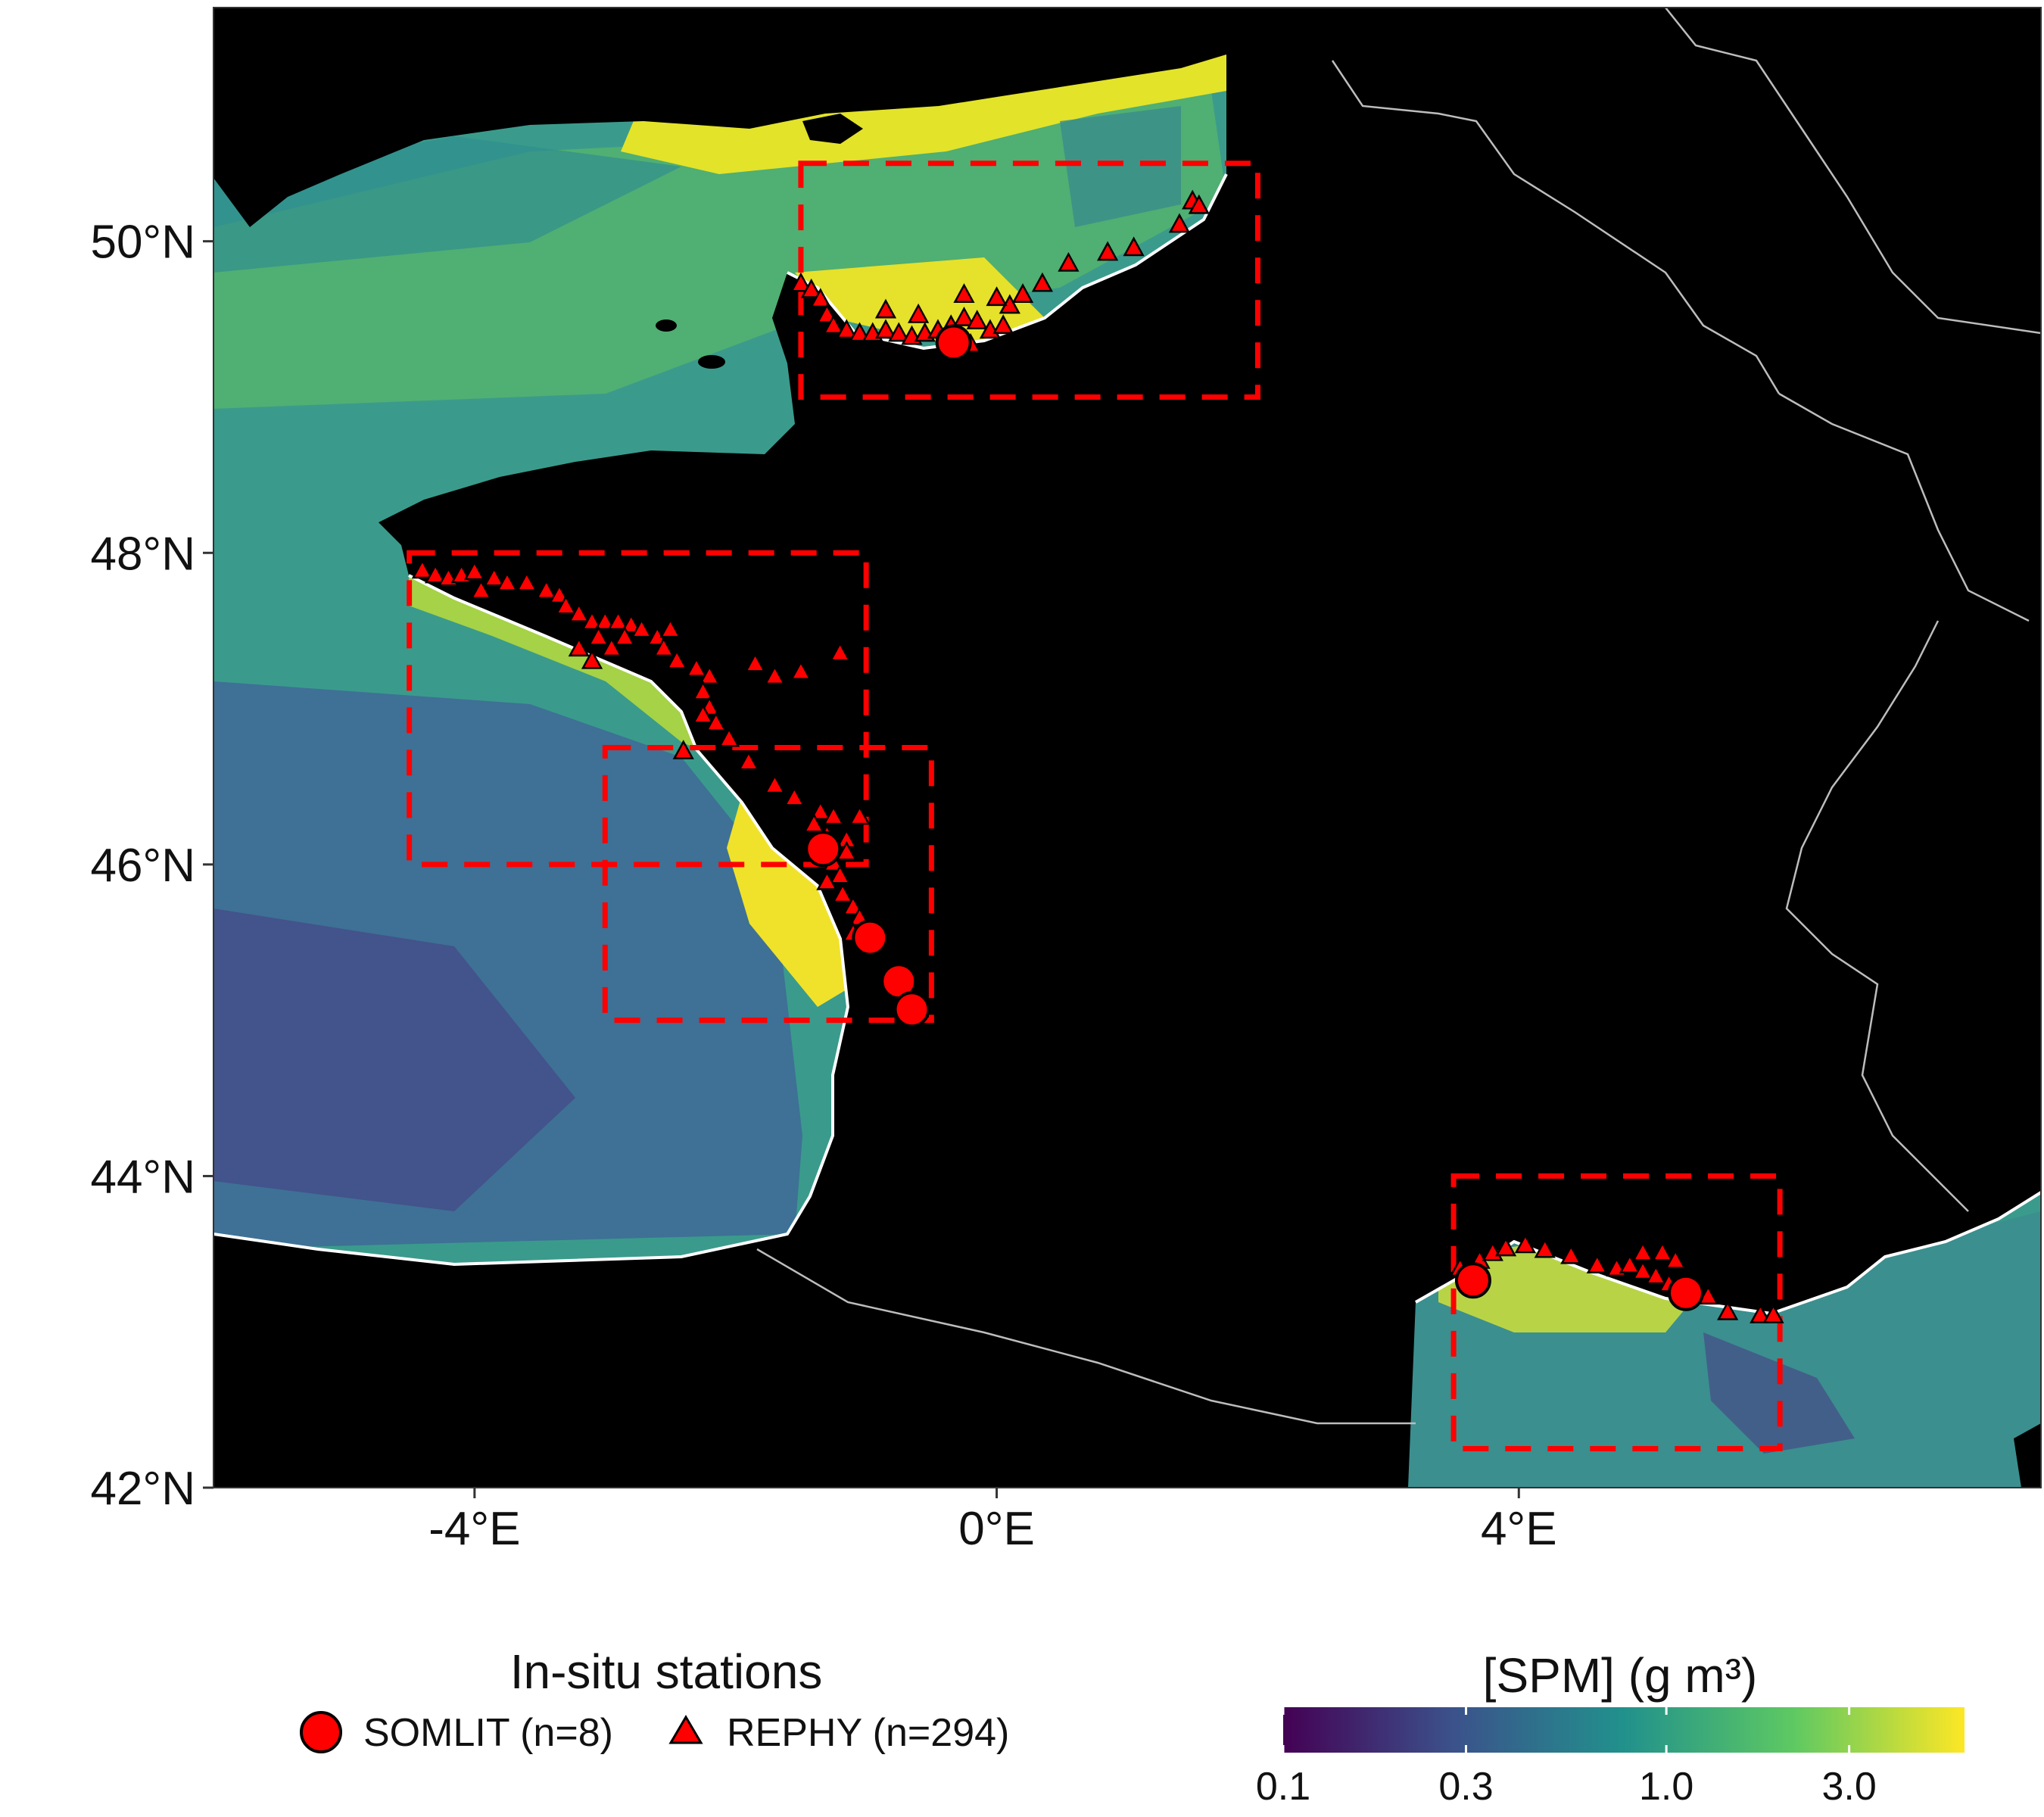  What do you see at coordinates (1029, 280) in the screenshot?
I see `box-seine-bay` at bounding box center [1029, 280].